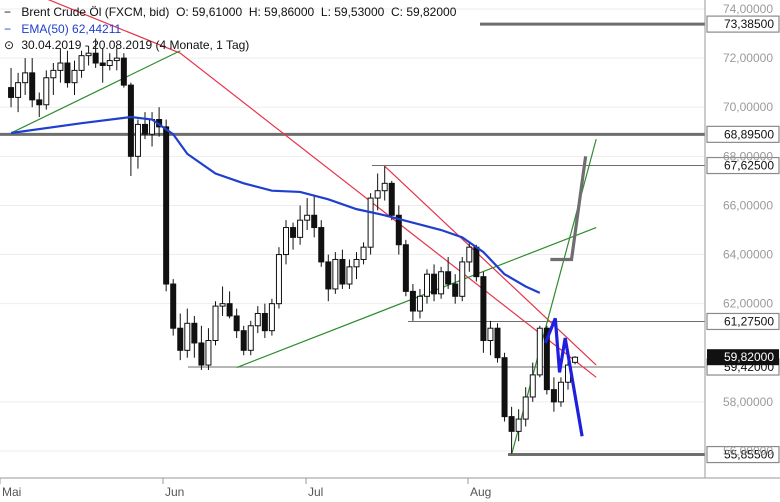 The height and width of the screenshot is (502, 780). What do you see at coordinates (202, 45) in the screenshot?
I see `range-info: (4 Monate, 1 Tag)` at bounding box center [202, 45].